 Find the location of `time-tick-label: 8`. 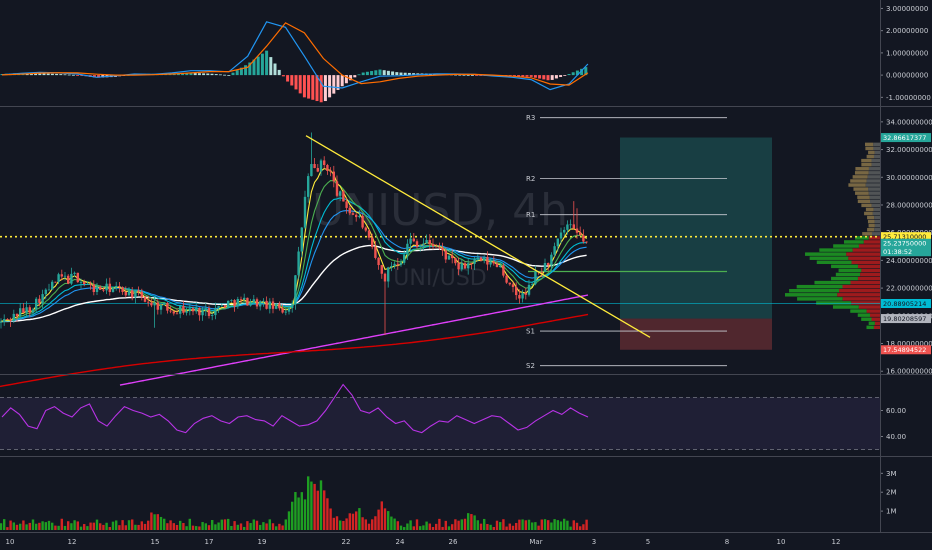

time-tick-label: 8 is located at coordinates (727, 542).